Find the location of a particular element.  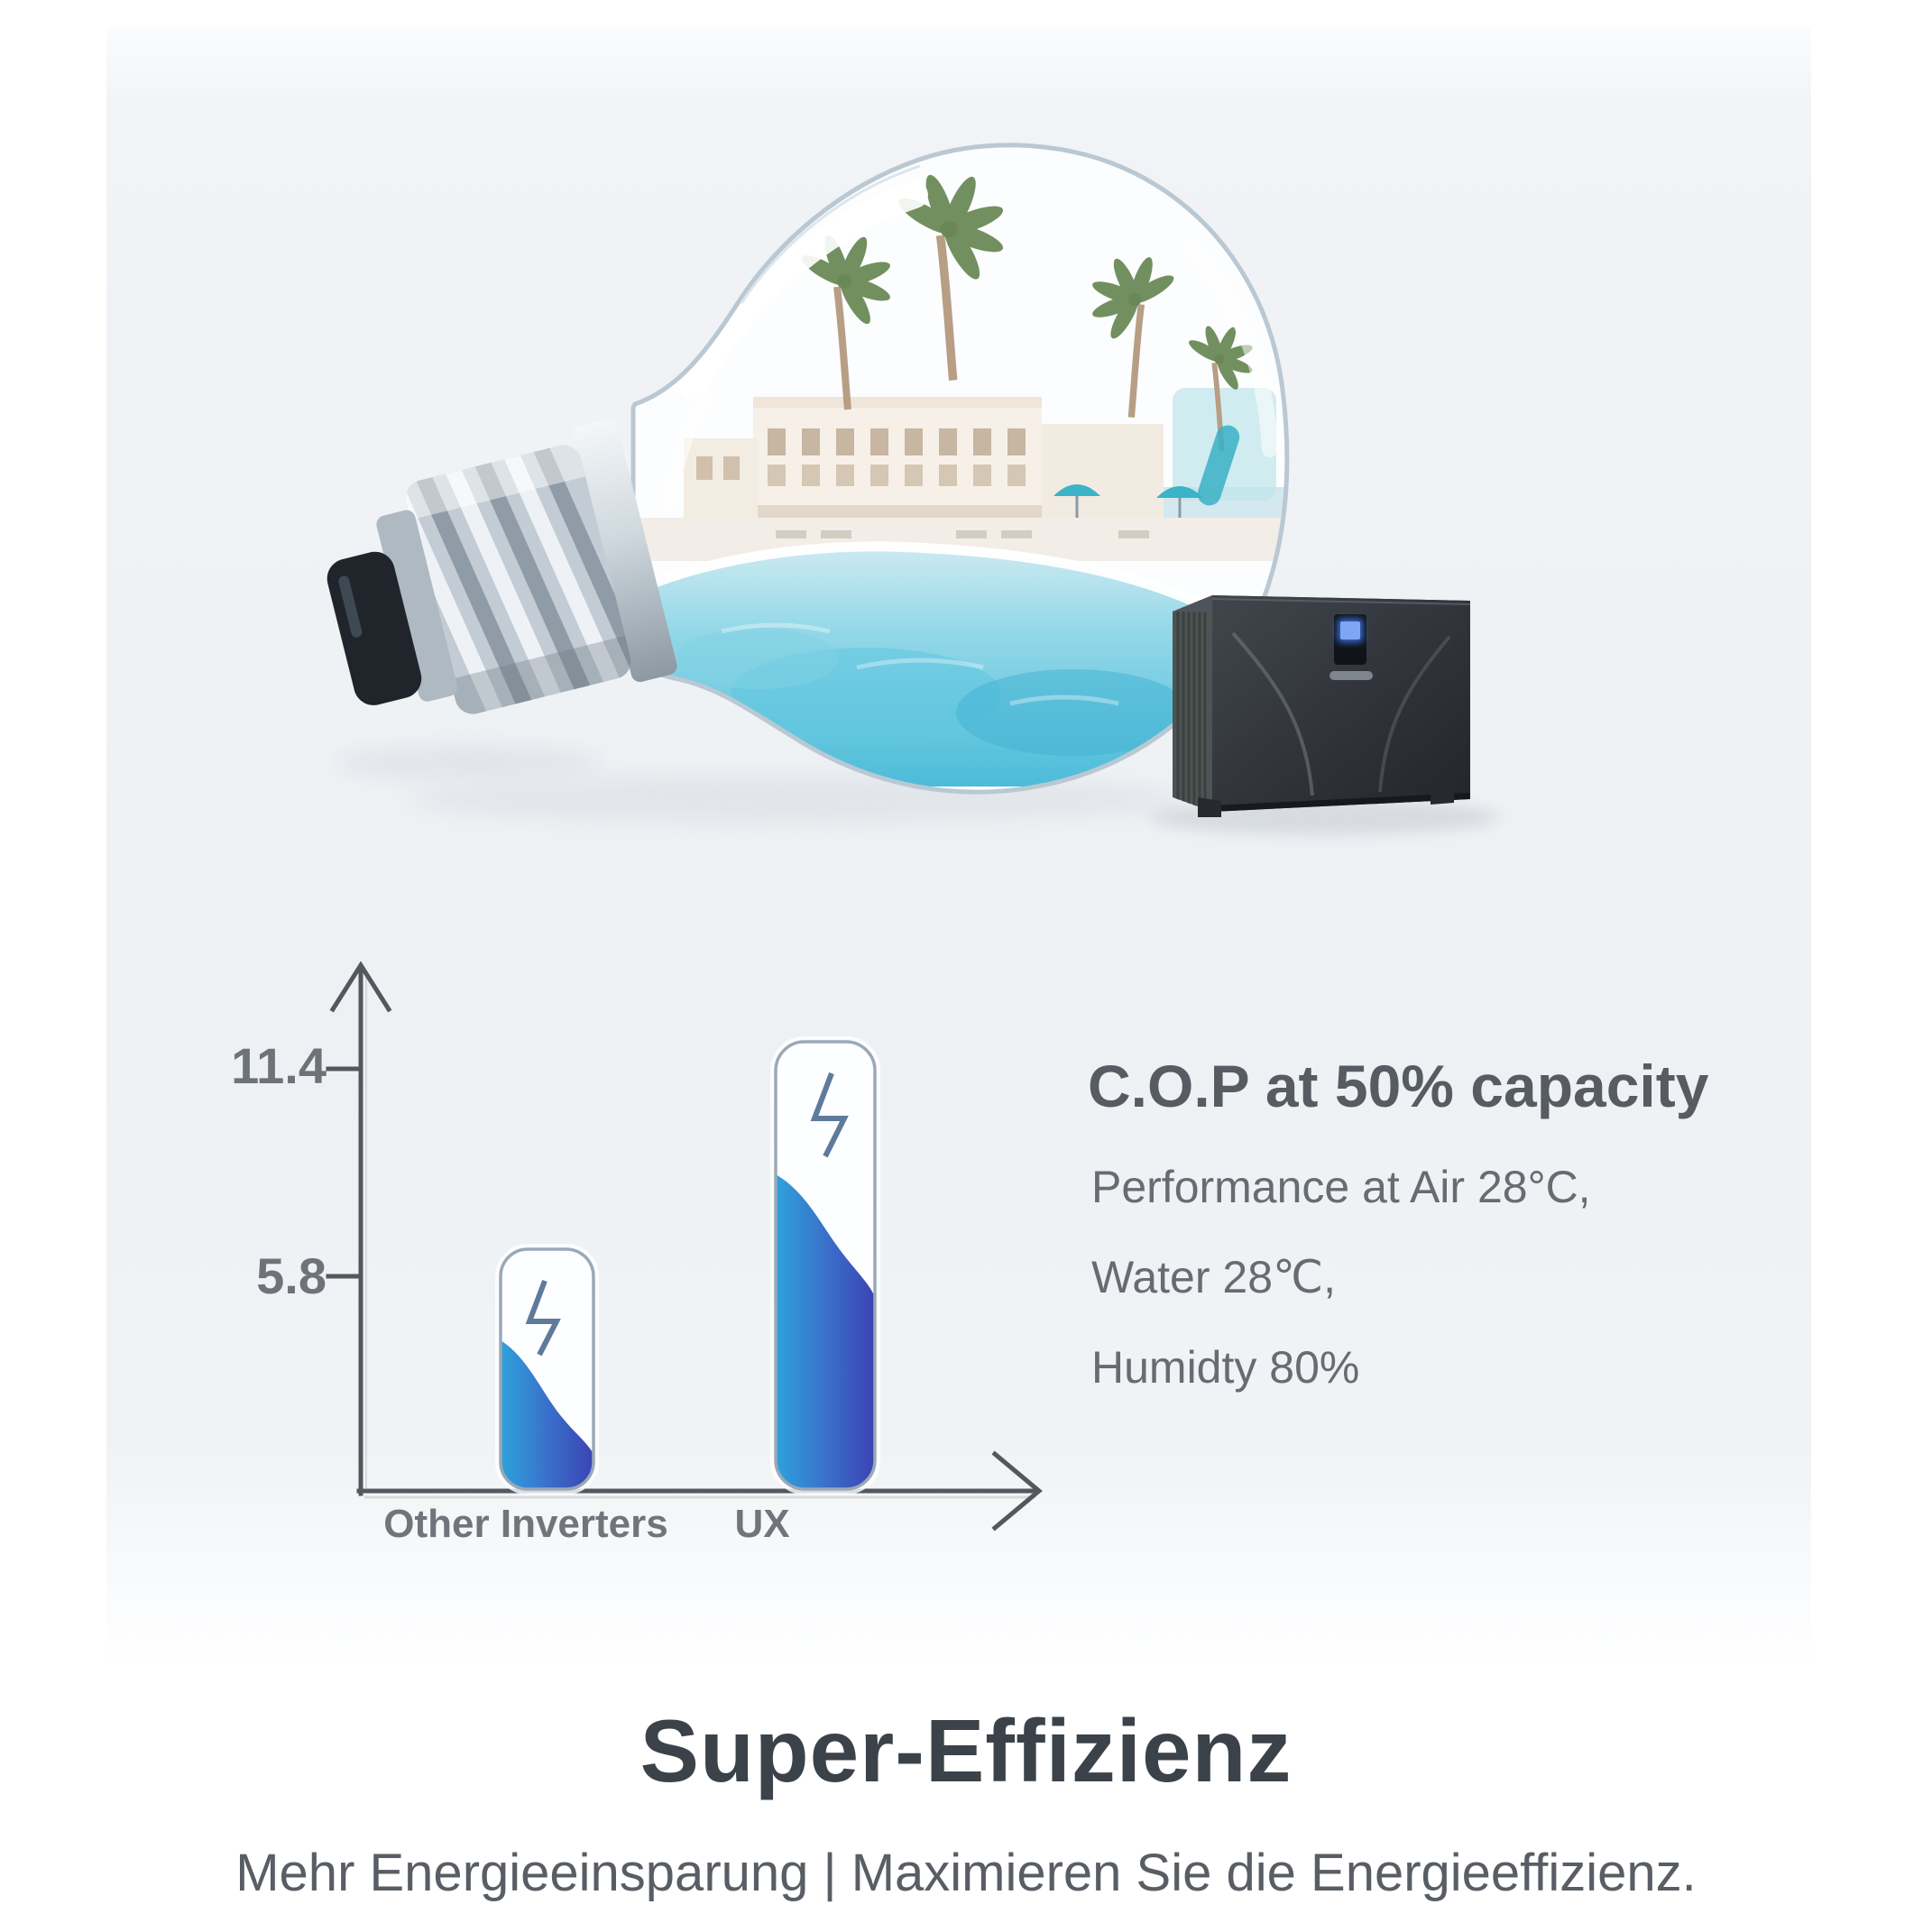

front-swoosh-right is located at coordinates (1414, 714).